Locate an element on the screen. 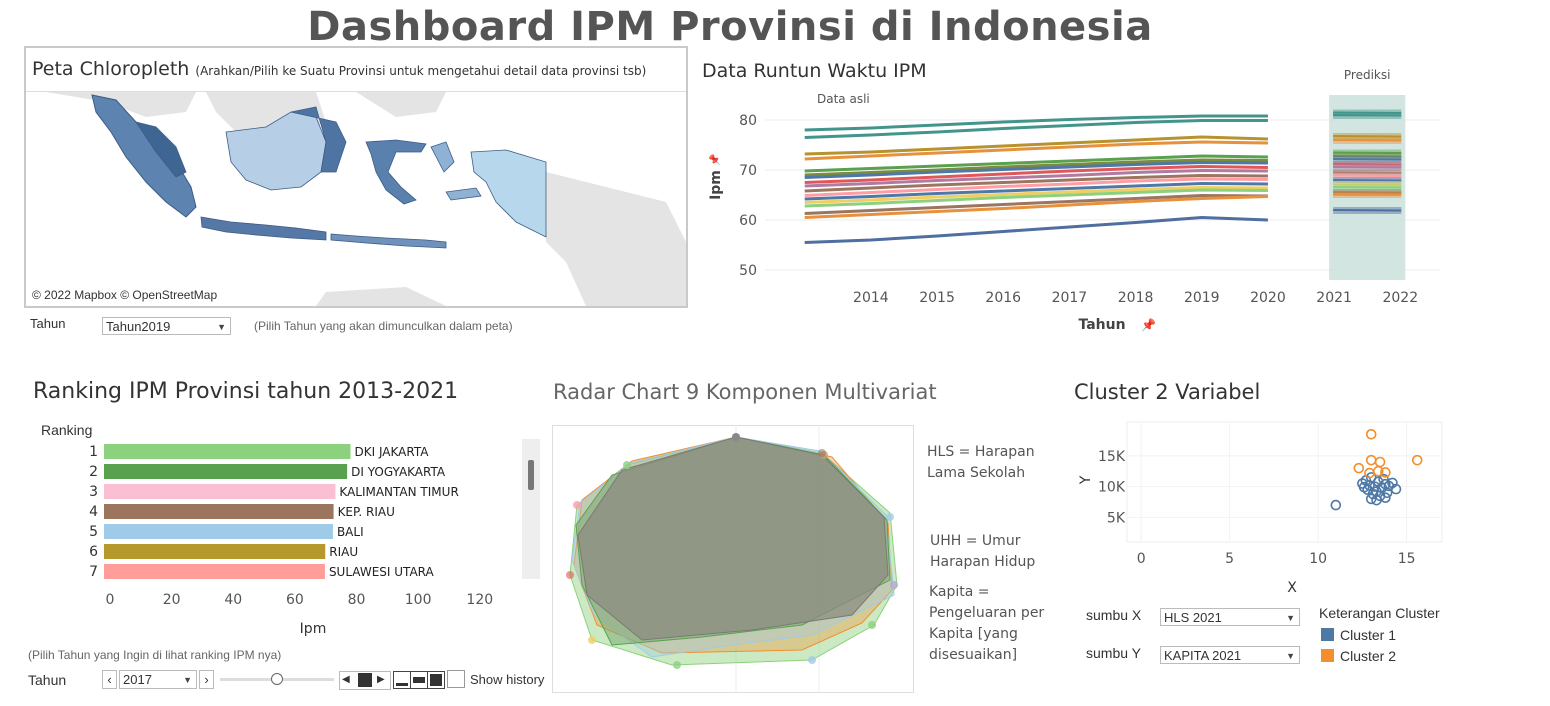  map-province-java is located at coordinates (263, 228).